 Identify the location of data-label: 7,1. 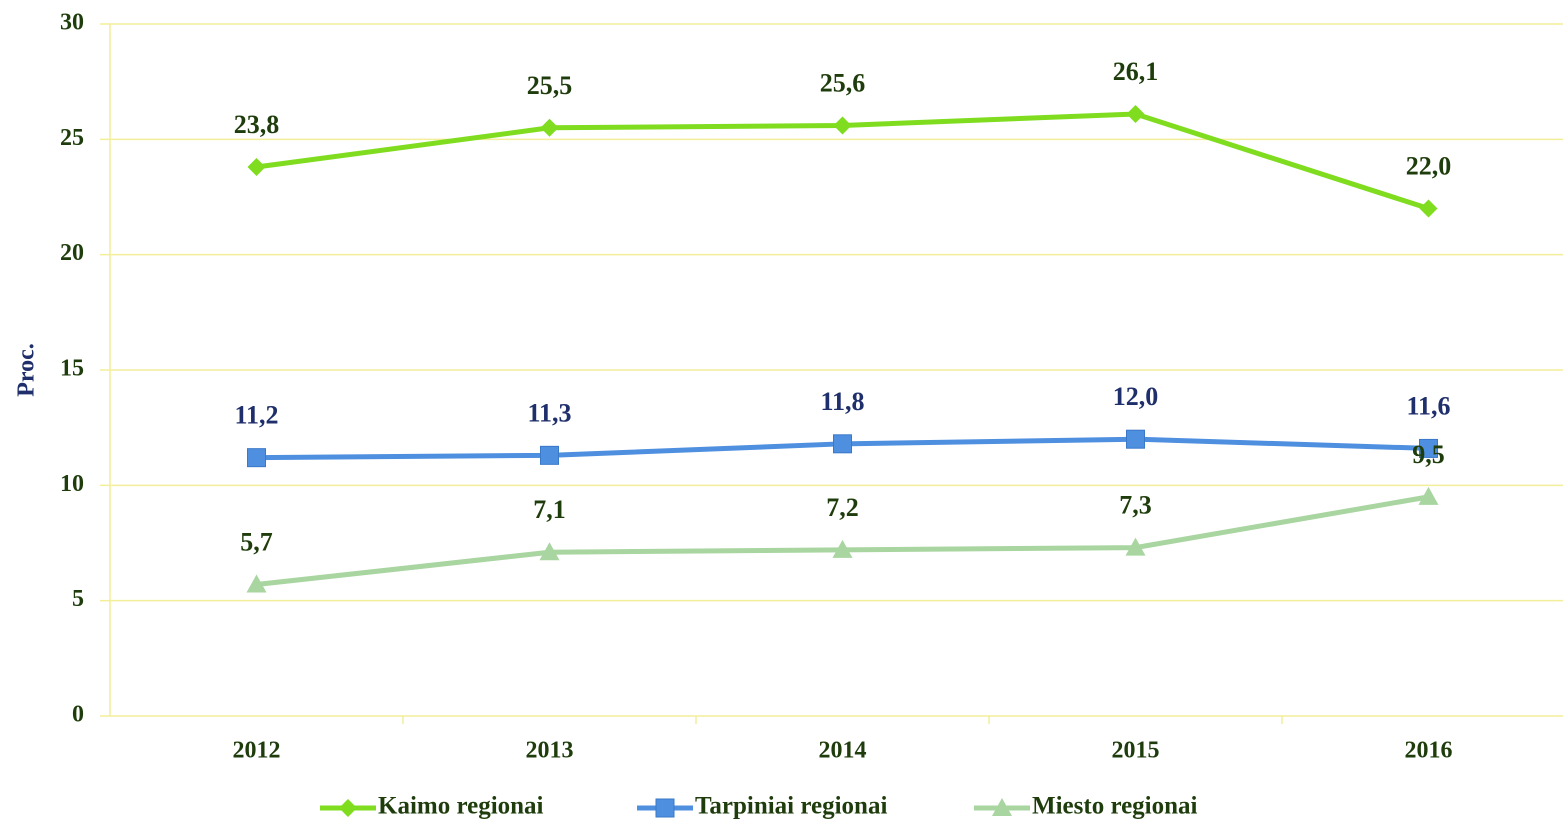
(549, 509).